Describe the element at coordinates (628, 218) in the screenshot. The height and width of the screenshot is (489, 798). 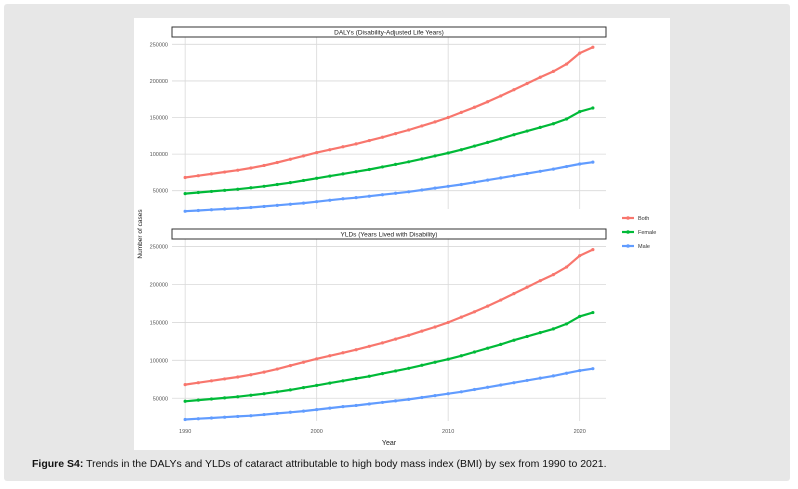
I see `legend-marker-both` at that location.